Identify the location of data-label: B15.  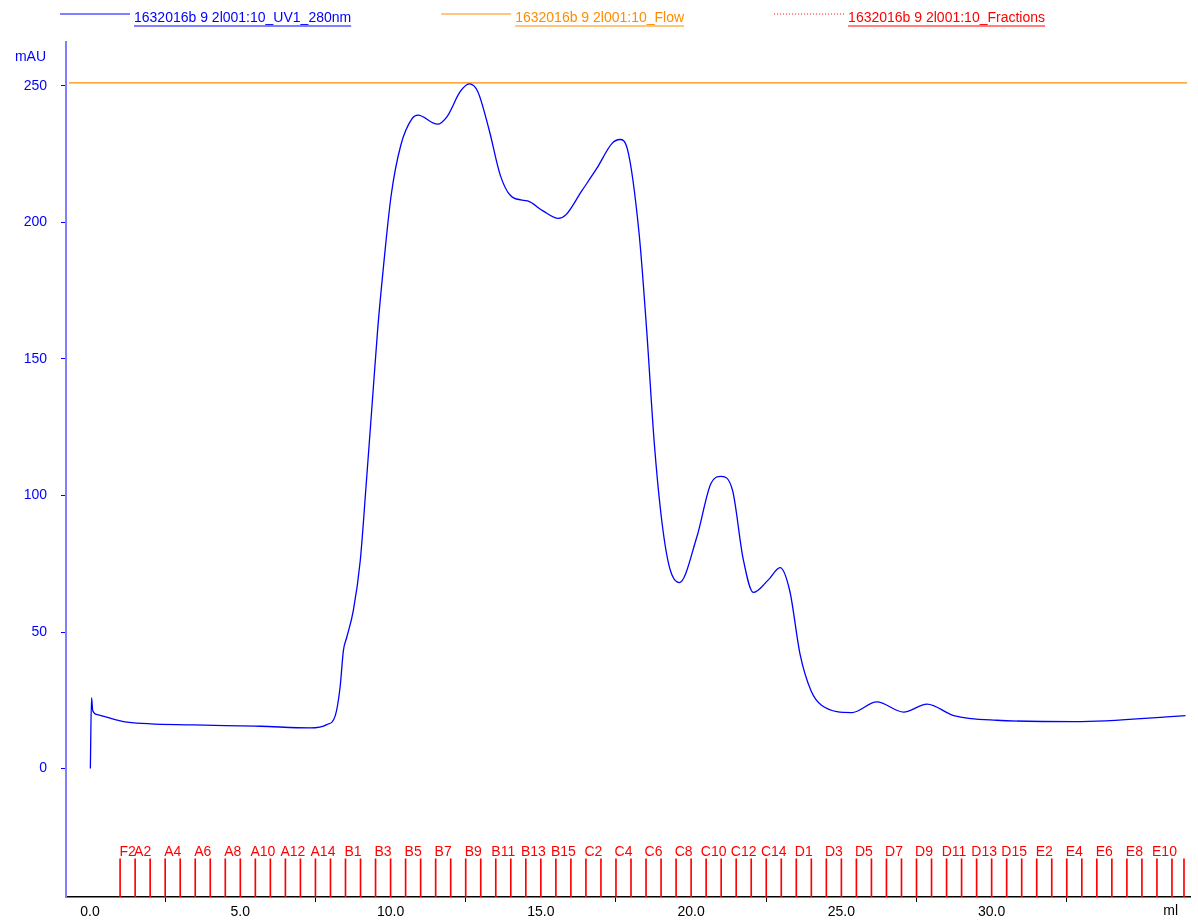
(563, 850).